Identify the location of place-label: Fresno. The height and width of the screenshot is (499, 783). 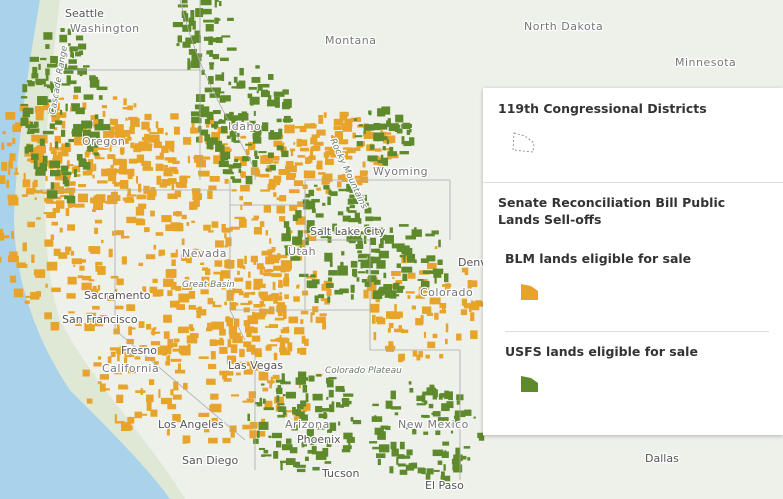
(139, 350).